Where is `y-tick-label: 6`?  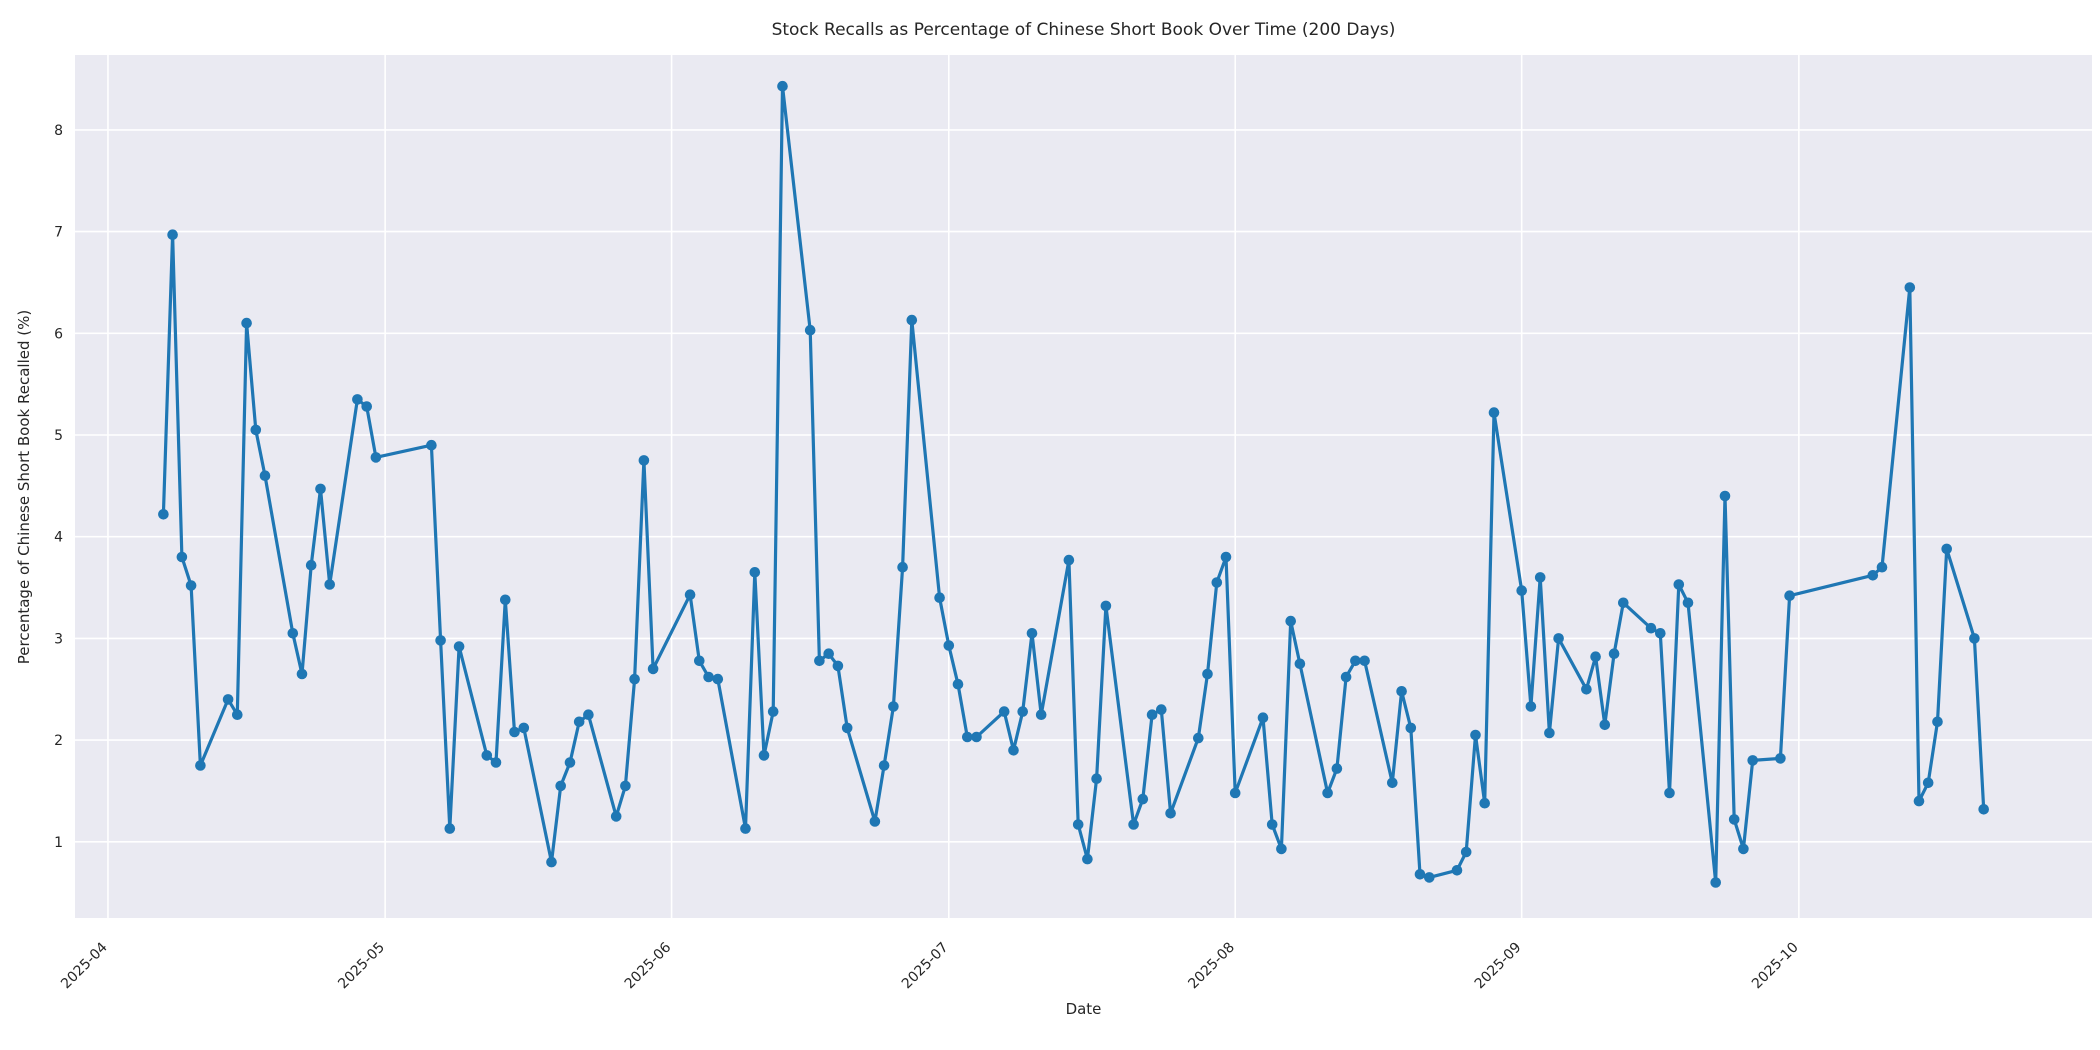 y-tick-label: 6 is located at coordinates (58, 334).